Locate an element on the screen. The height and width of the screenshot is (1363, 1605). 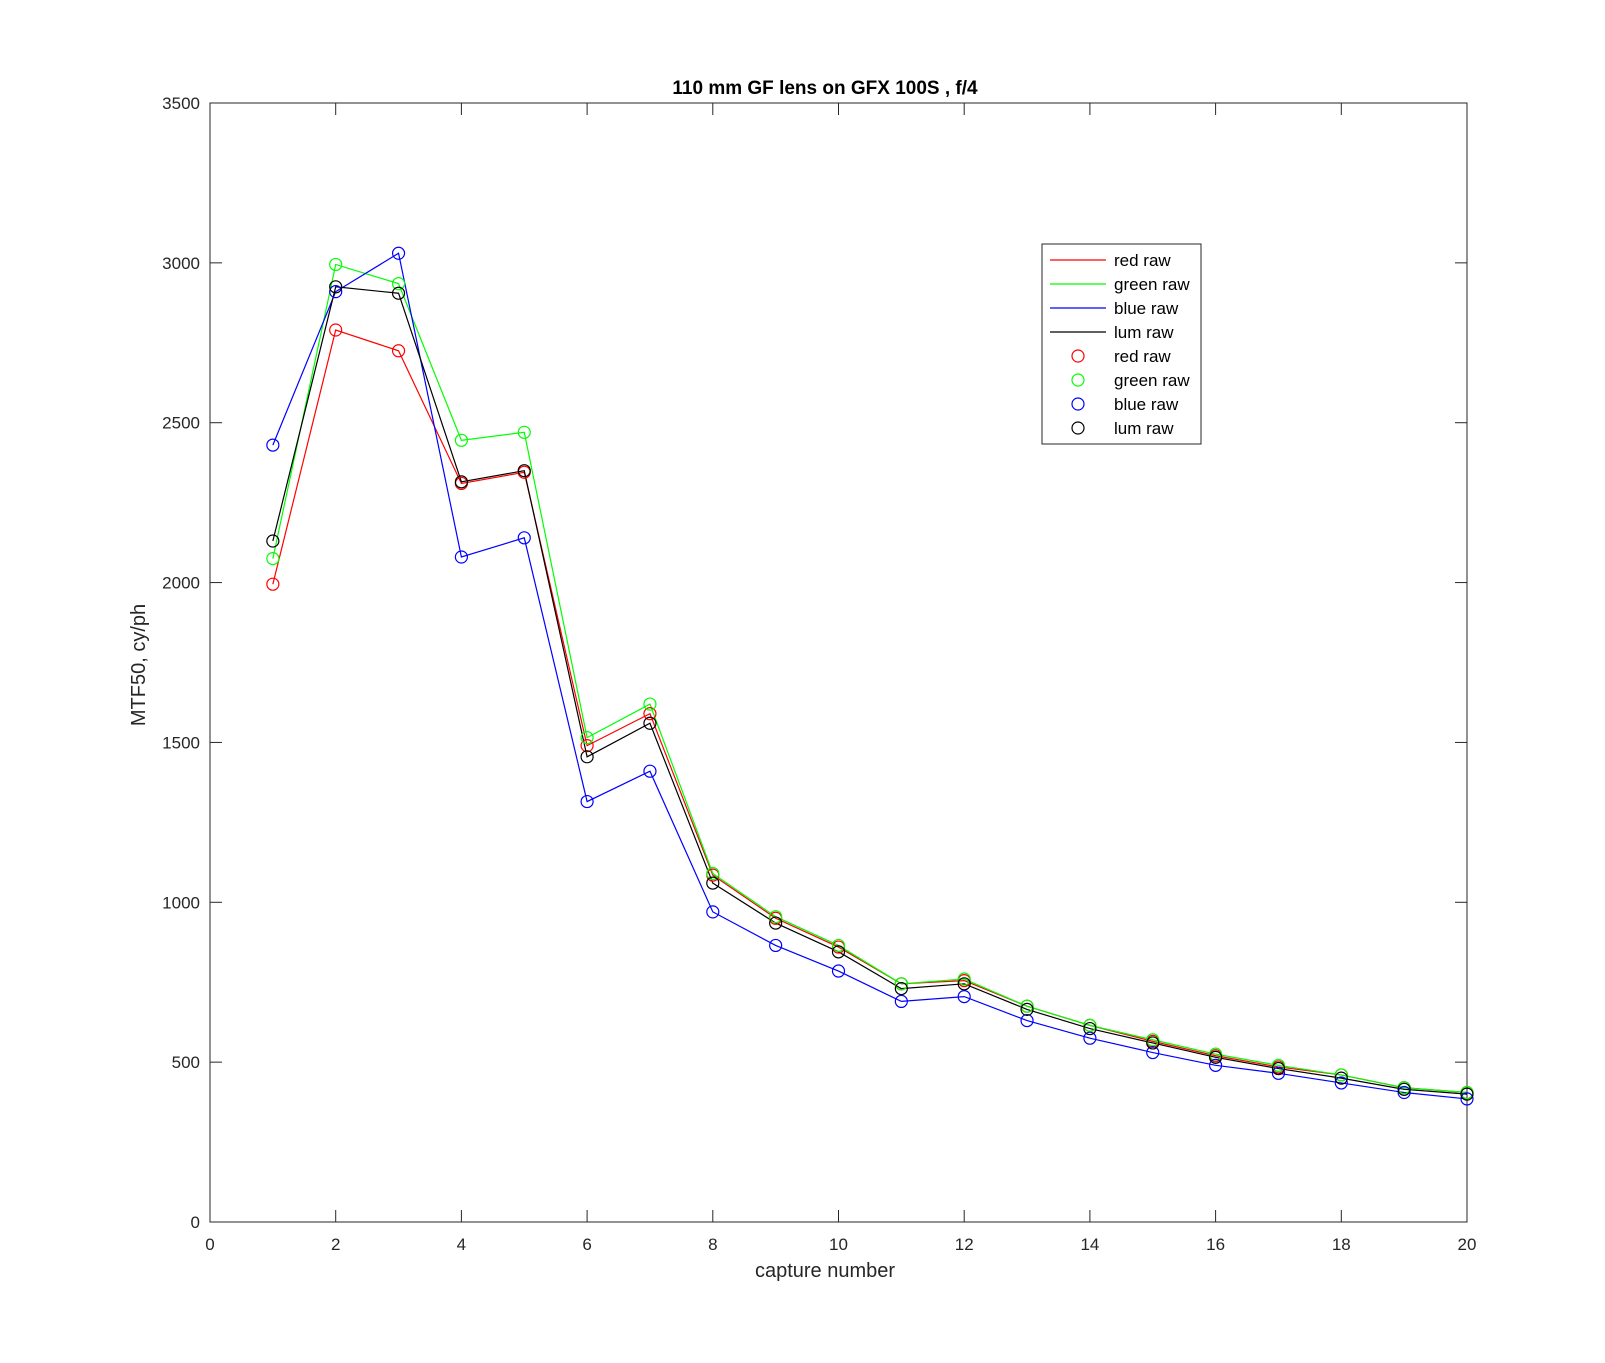
x-tick-label: 6 is located at coordinates (586, 1244).